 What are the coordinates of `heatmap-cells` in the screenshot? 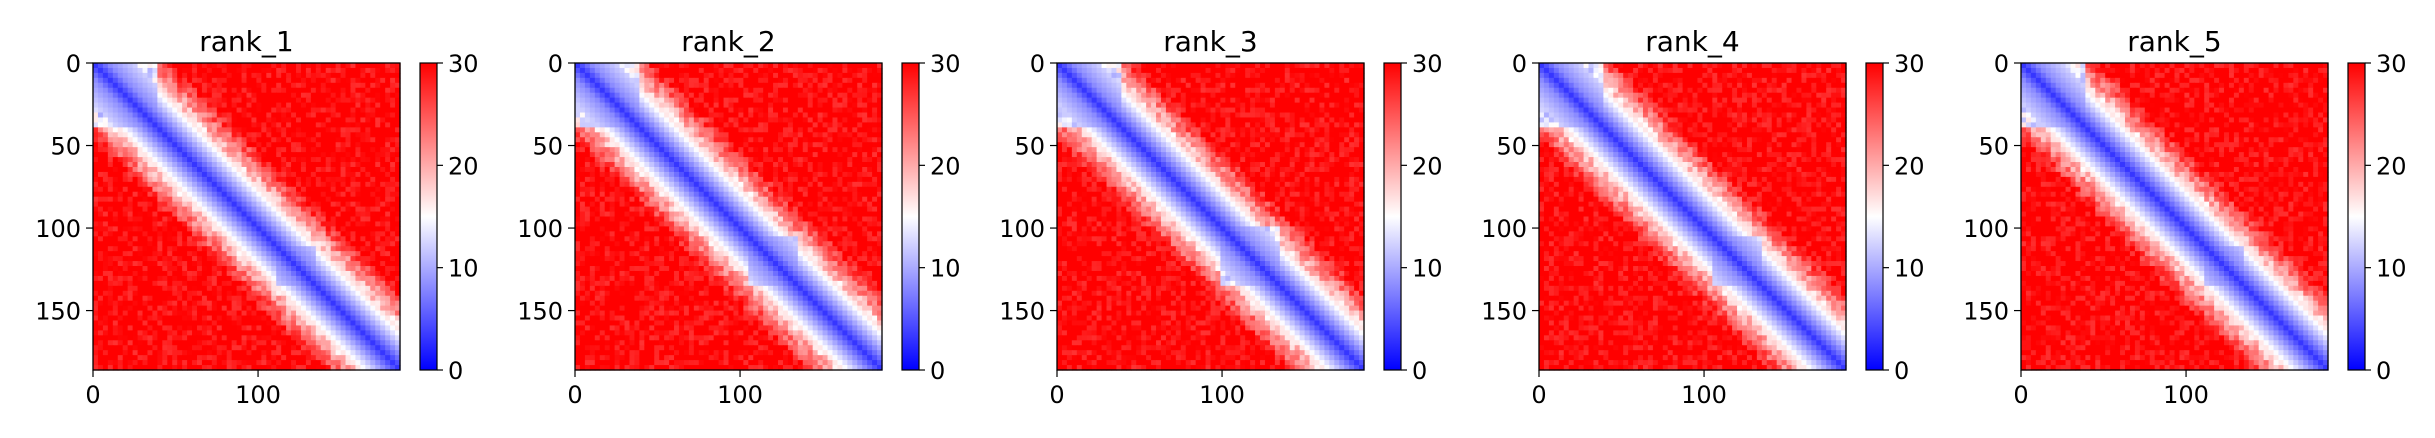 It's located at (729, 217).